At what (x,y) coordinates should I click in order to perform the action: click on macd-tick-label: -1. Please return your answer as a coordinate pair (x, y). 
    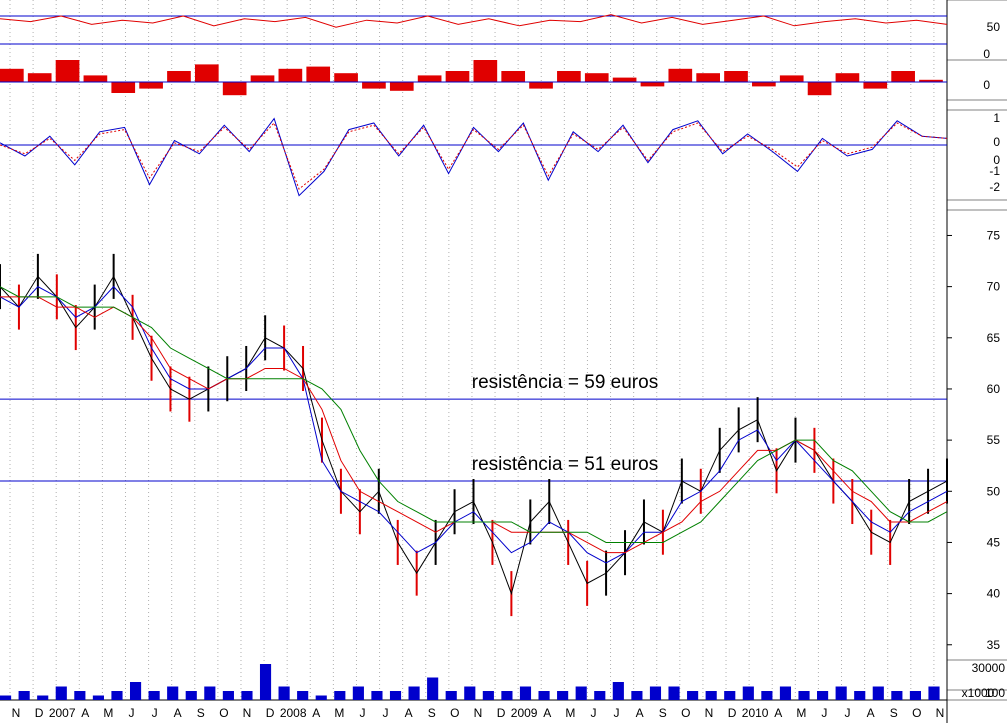
    Looking at the image, I should click on (994, 171).